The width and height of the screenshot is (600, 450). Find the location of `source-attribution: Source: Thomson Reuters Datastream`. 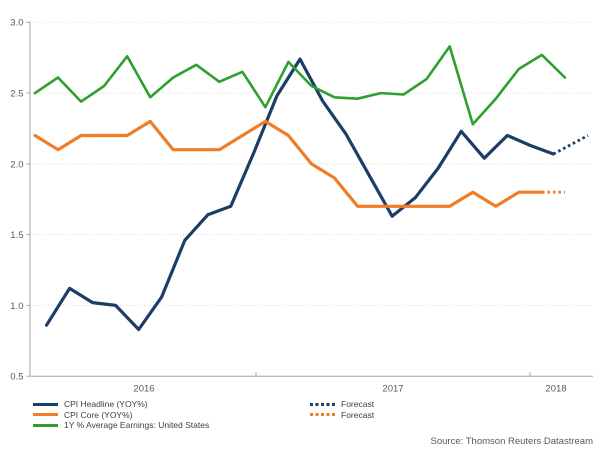

source-attribution: Source: Thomson Reuters Datastream is located at coordinates (511, 441).